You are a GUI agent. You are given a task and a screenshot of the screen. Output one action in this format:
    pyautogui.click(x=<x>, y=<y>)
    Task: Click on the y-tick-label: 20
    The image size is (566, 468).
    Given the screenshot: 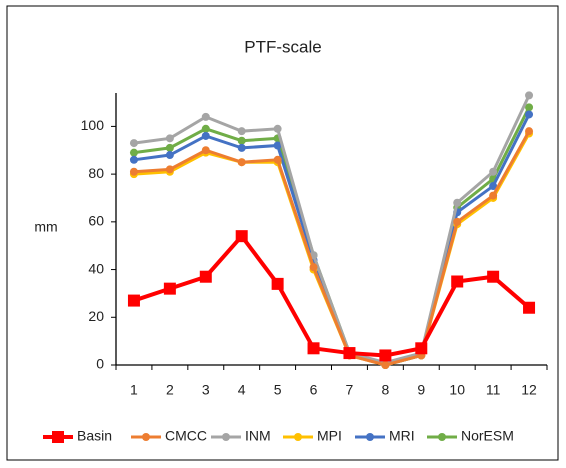 What is the action you would take?
    pyautogui.click(x=96, y=316)
    